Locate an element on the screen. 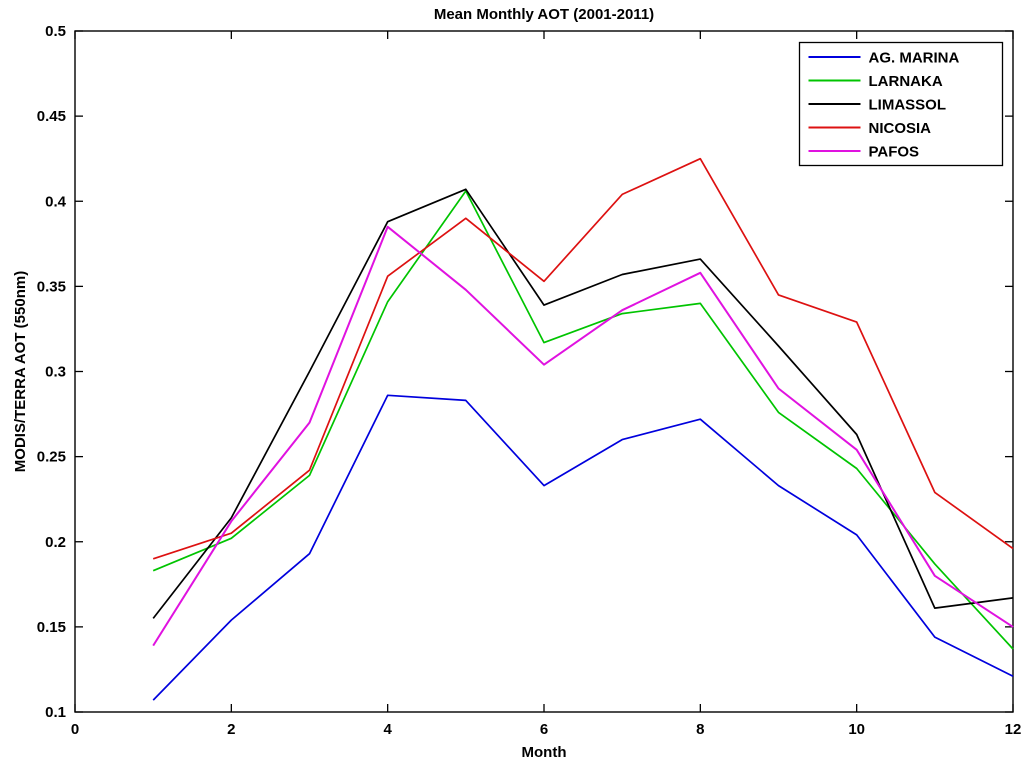 Image resolution: width=1024 pixels, height=767 pixels. x-tick-label-2: 2 is located at coordinates (231, 729).